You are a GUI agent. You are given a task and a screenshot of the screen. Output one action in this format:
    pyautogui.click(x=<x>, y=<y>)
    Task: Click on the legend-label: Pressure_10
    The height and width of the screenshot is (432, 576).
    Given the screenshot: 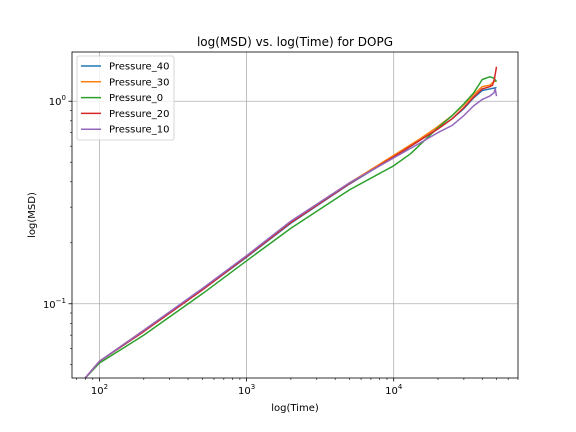 What is the action you would take?
    pyautogui.click(x=139, y=130)
    